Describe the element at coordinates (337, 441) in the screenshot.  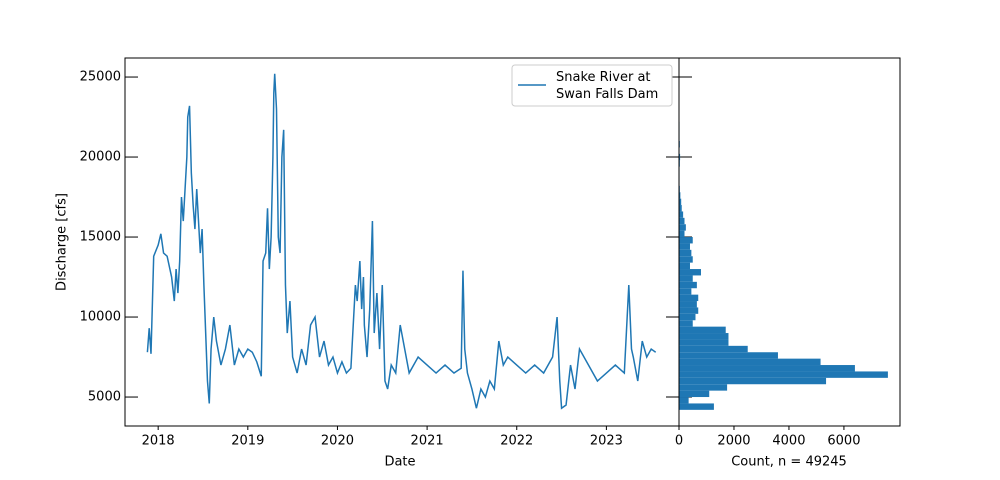
I see `x-tick-label: 2020` at that location.